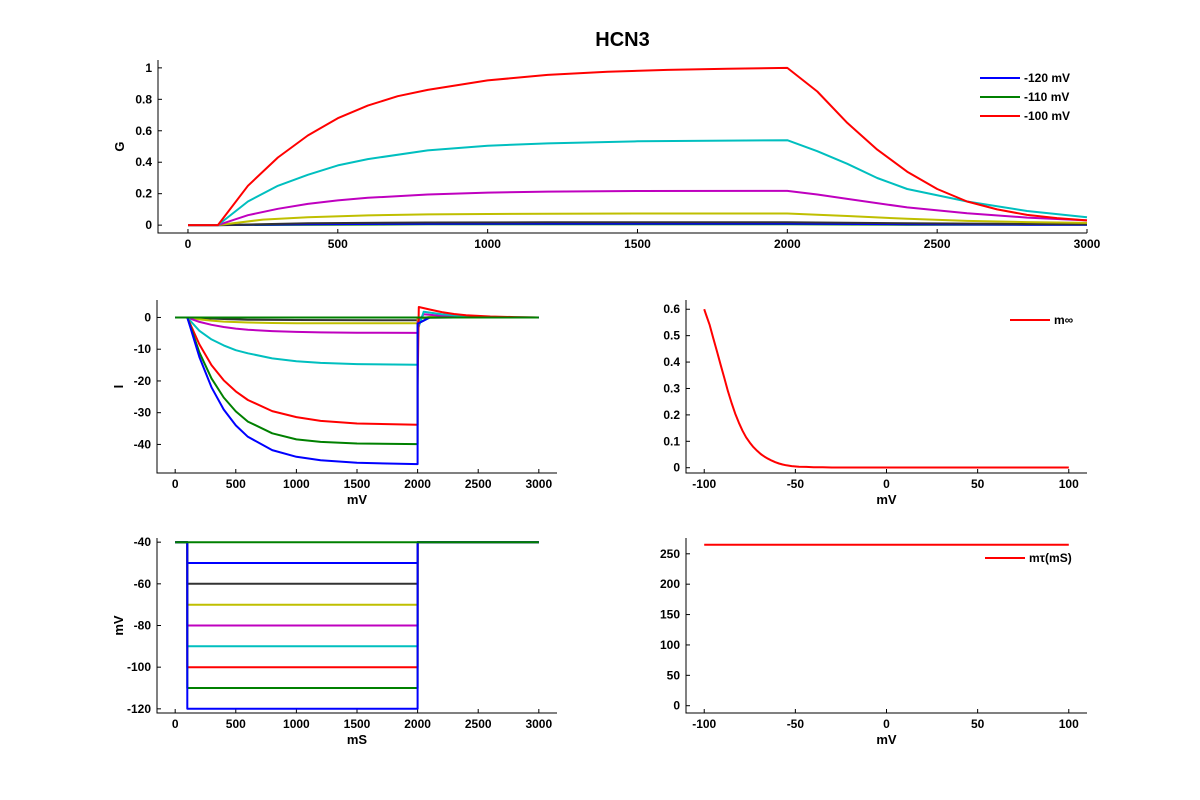 The image size is (1200, 800). I want to click on chart-m_inf: -100 -50 0 50 100 0 0.1 0.2 0.3 0.4 0.5 0.6 mV m∞, so click(875, 403).